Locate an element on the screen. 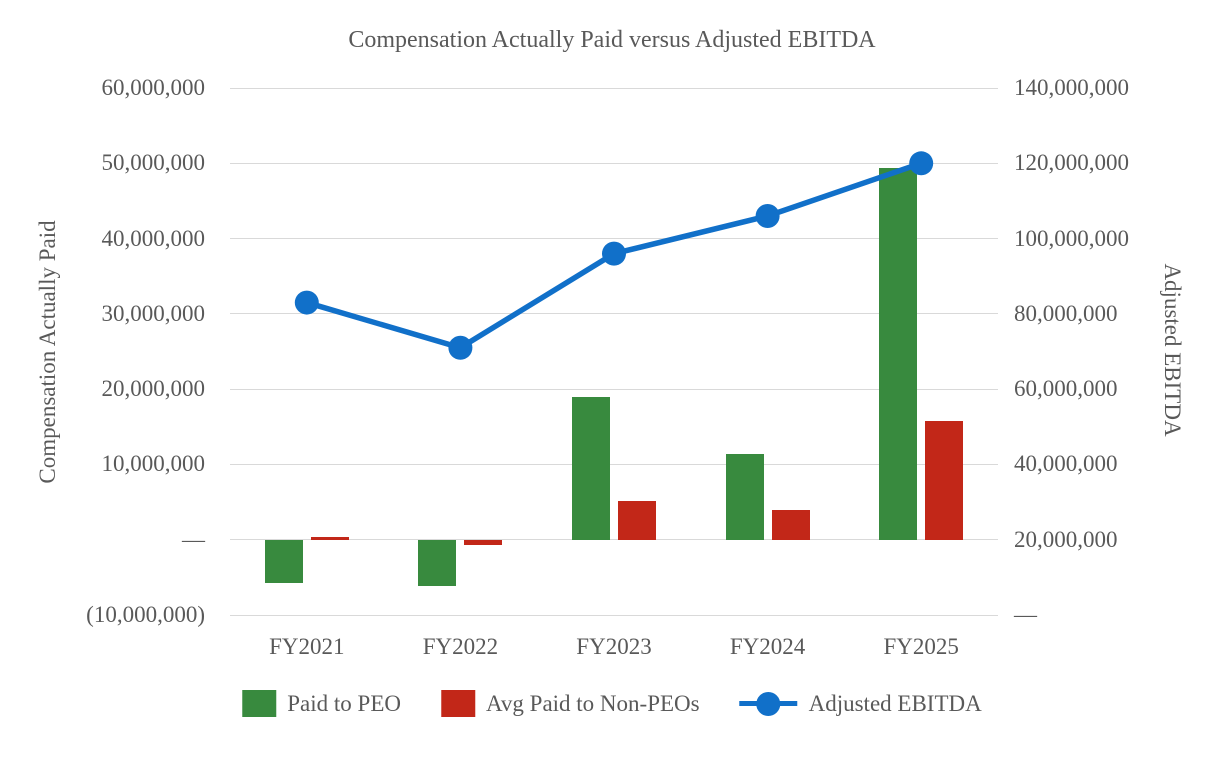 The width and height of the screenshot is (1226, 760). legend-label: Adjusted EBITDA is located at coordinates (895, 703).